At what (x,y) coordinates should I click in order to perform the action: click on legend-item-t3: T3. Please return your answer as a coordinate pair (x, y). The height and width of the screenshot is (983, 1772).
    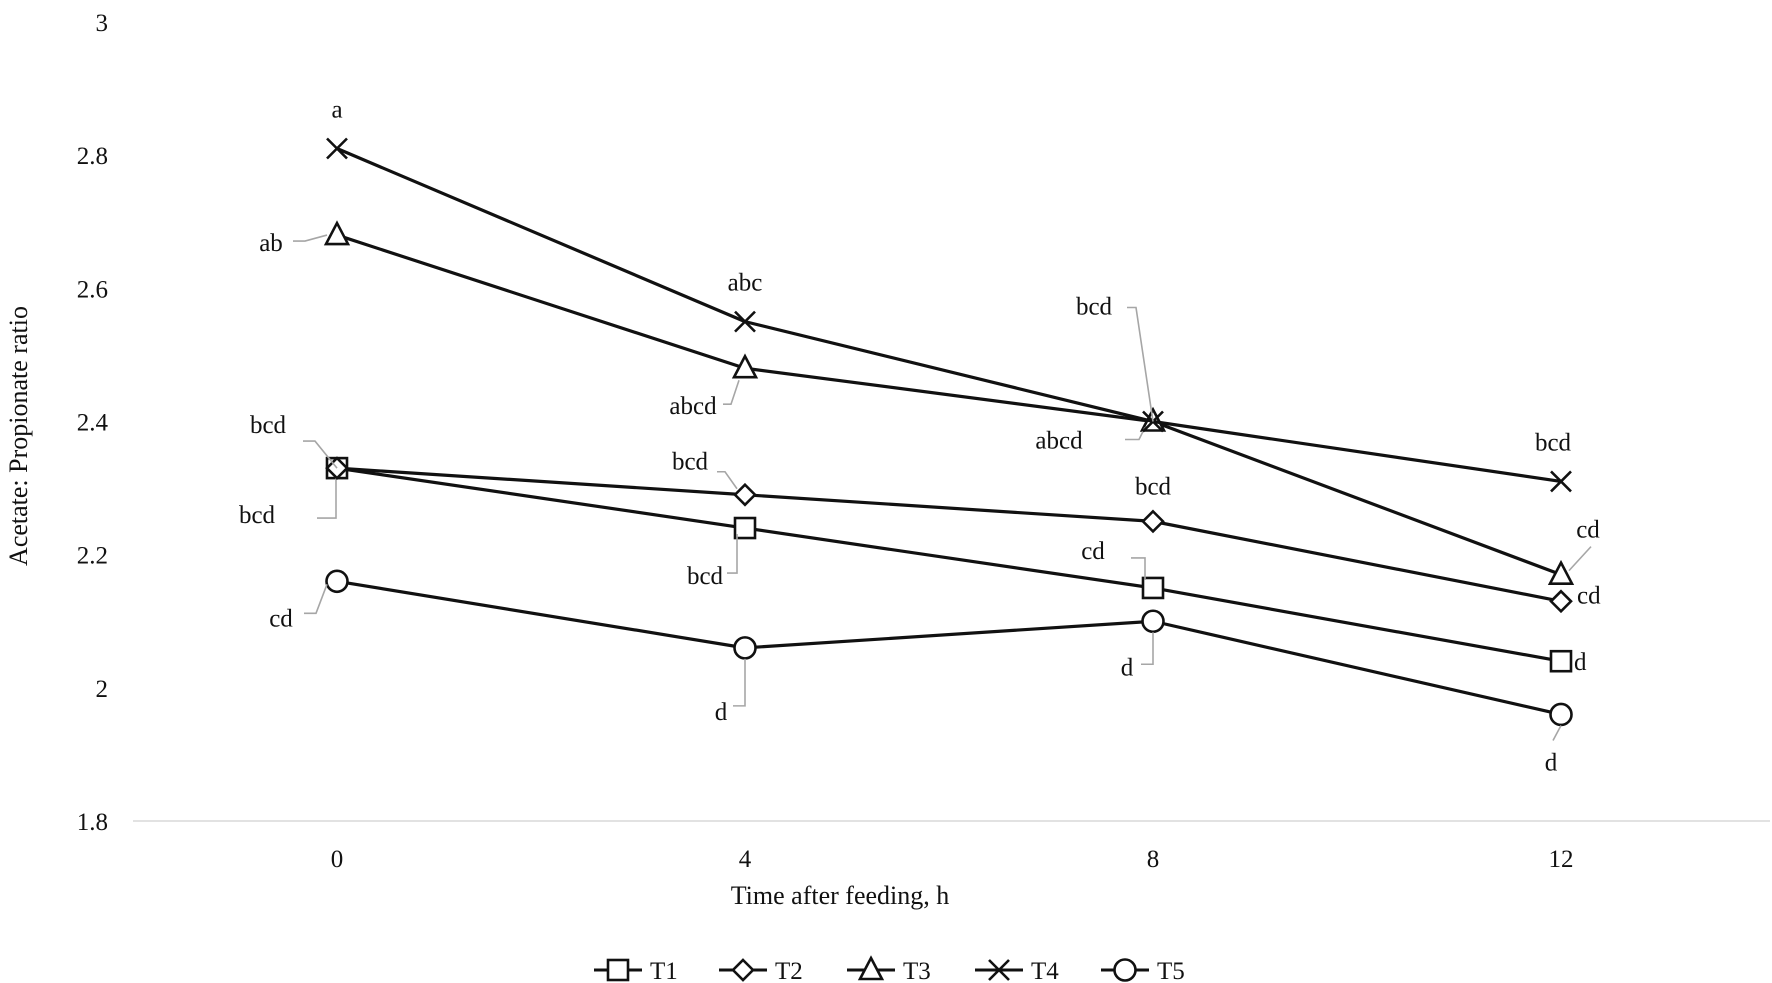
    Looking at the image, I should click on (889, 969).